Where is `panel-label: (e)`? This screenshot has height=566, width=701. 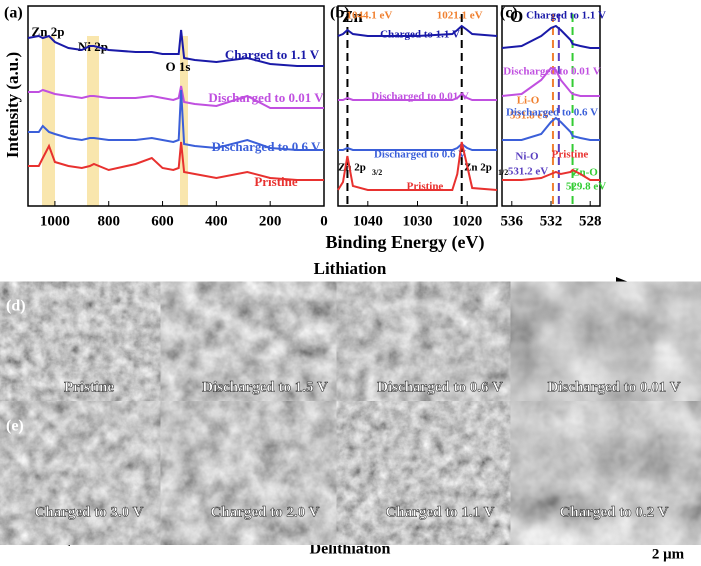
panel-label: (e) is located at coordinates (15, 426).